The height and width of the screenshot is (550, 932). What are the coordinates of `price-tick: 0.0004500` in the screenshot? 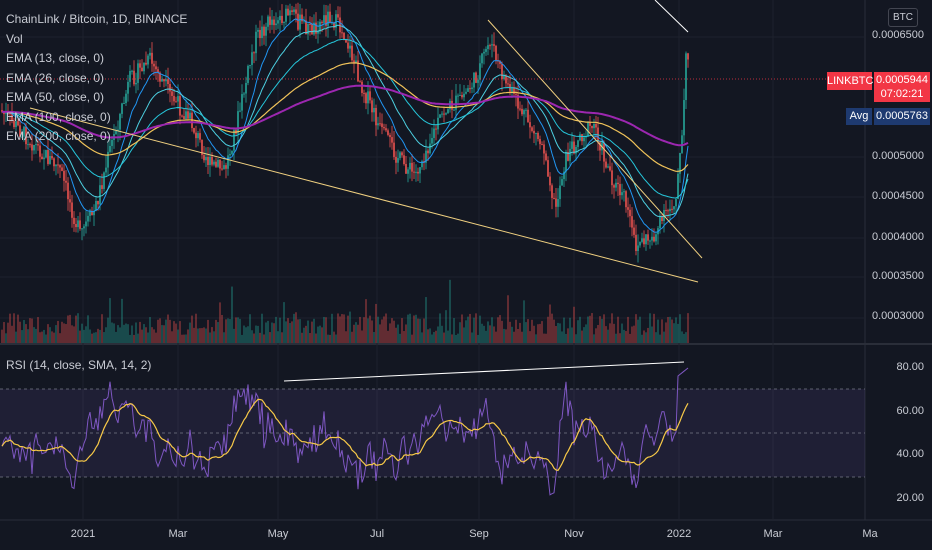 It's located at (898, 196).